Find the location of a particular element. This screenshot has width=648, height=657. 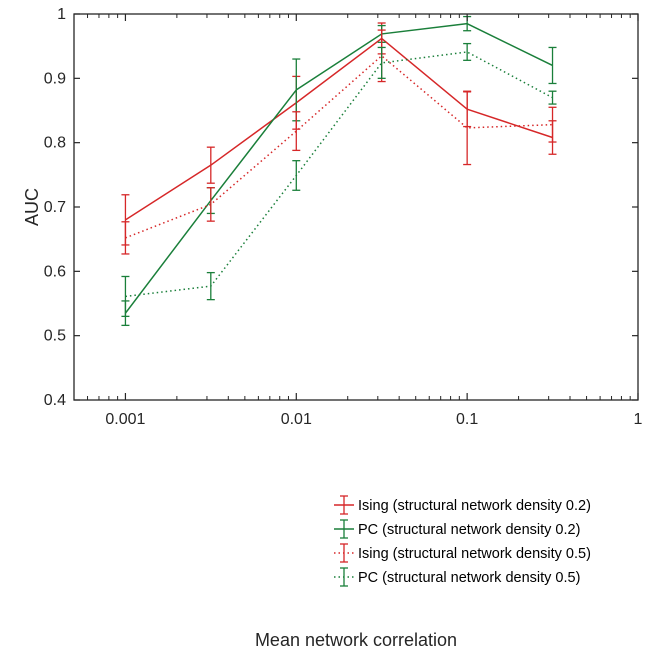

y-tick-label-4: 0.8 is located at coordinates (55, 143).